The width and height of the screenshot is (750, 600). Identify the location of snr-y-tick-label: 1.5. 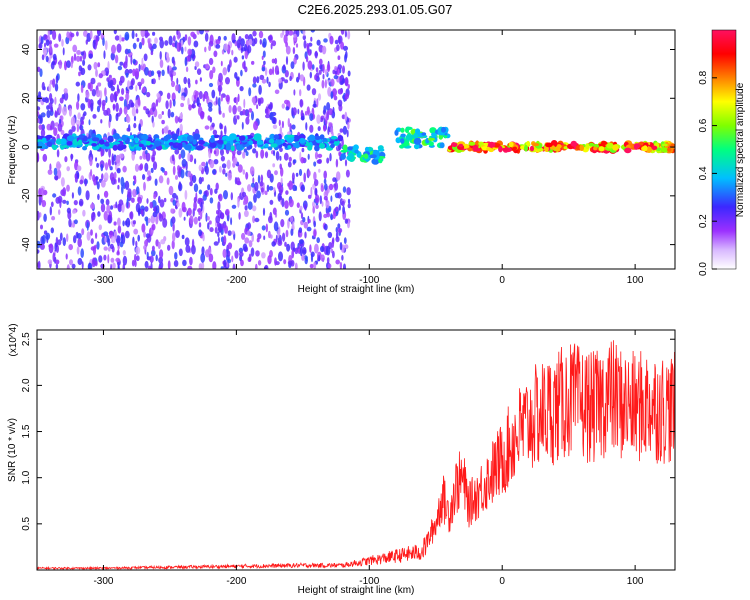
(26, 431).